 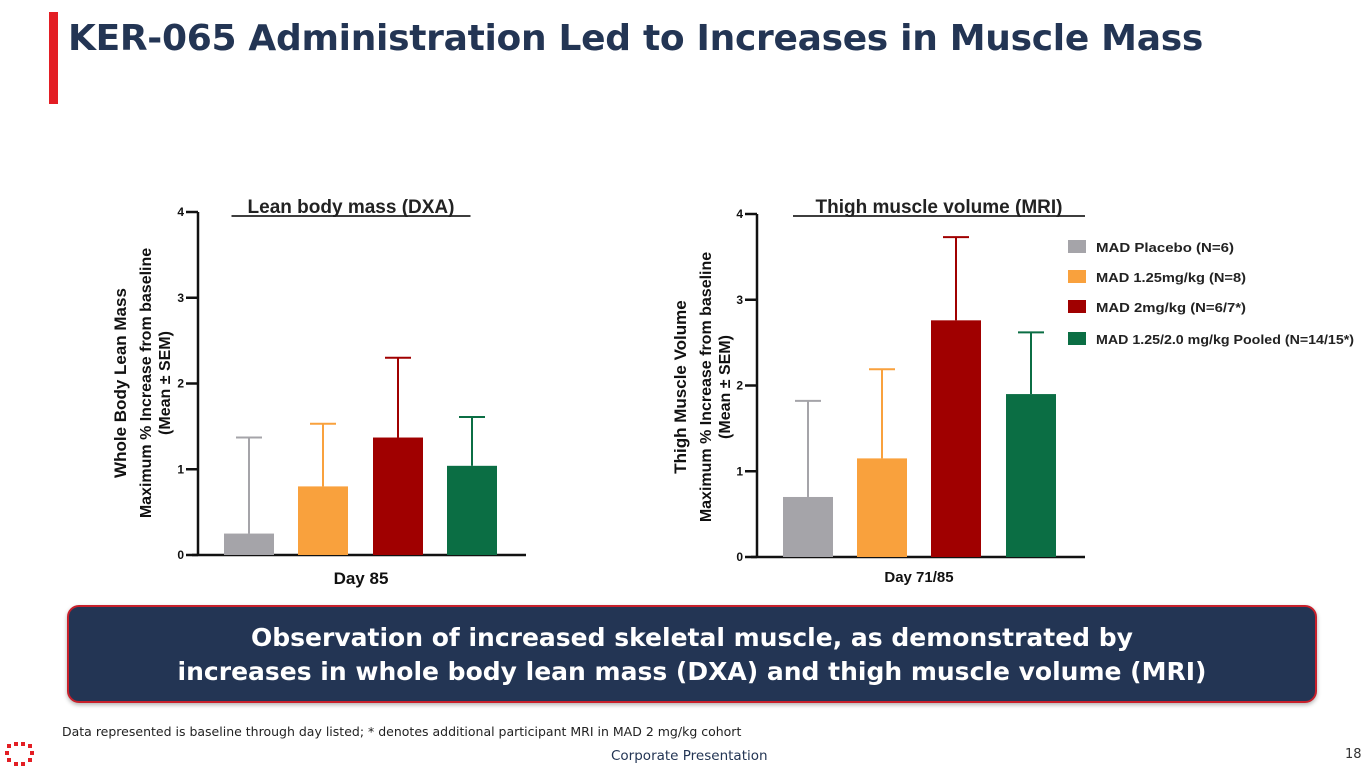 What do you see at coordinates (918, 577) in the screenshot?
I see `x-axis-label: Day 71/85` at bounding box center [918, 577].